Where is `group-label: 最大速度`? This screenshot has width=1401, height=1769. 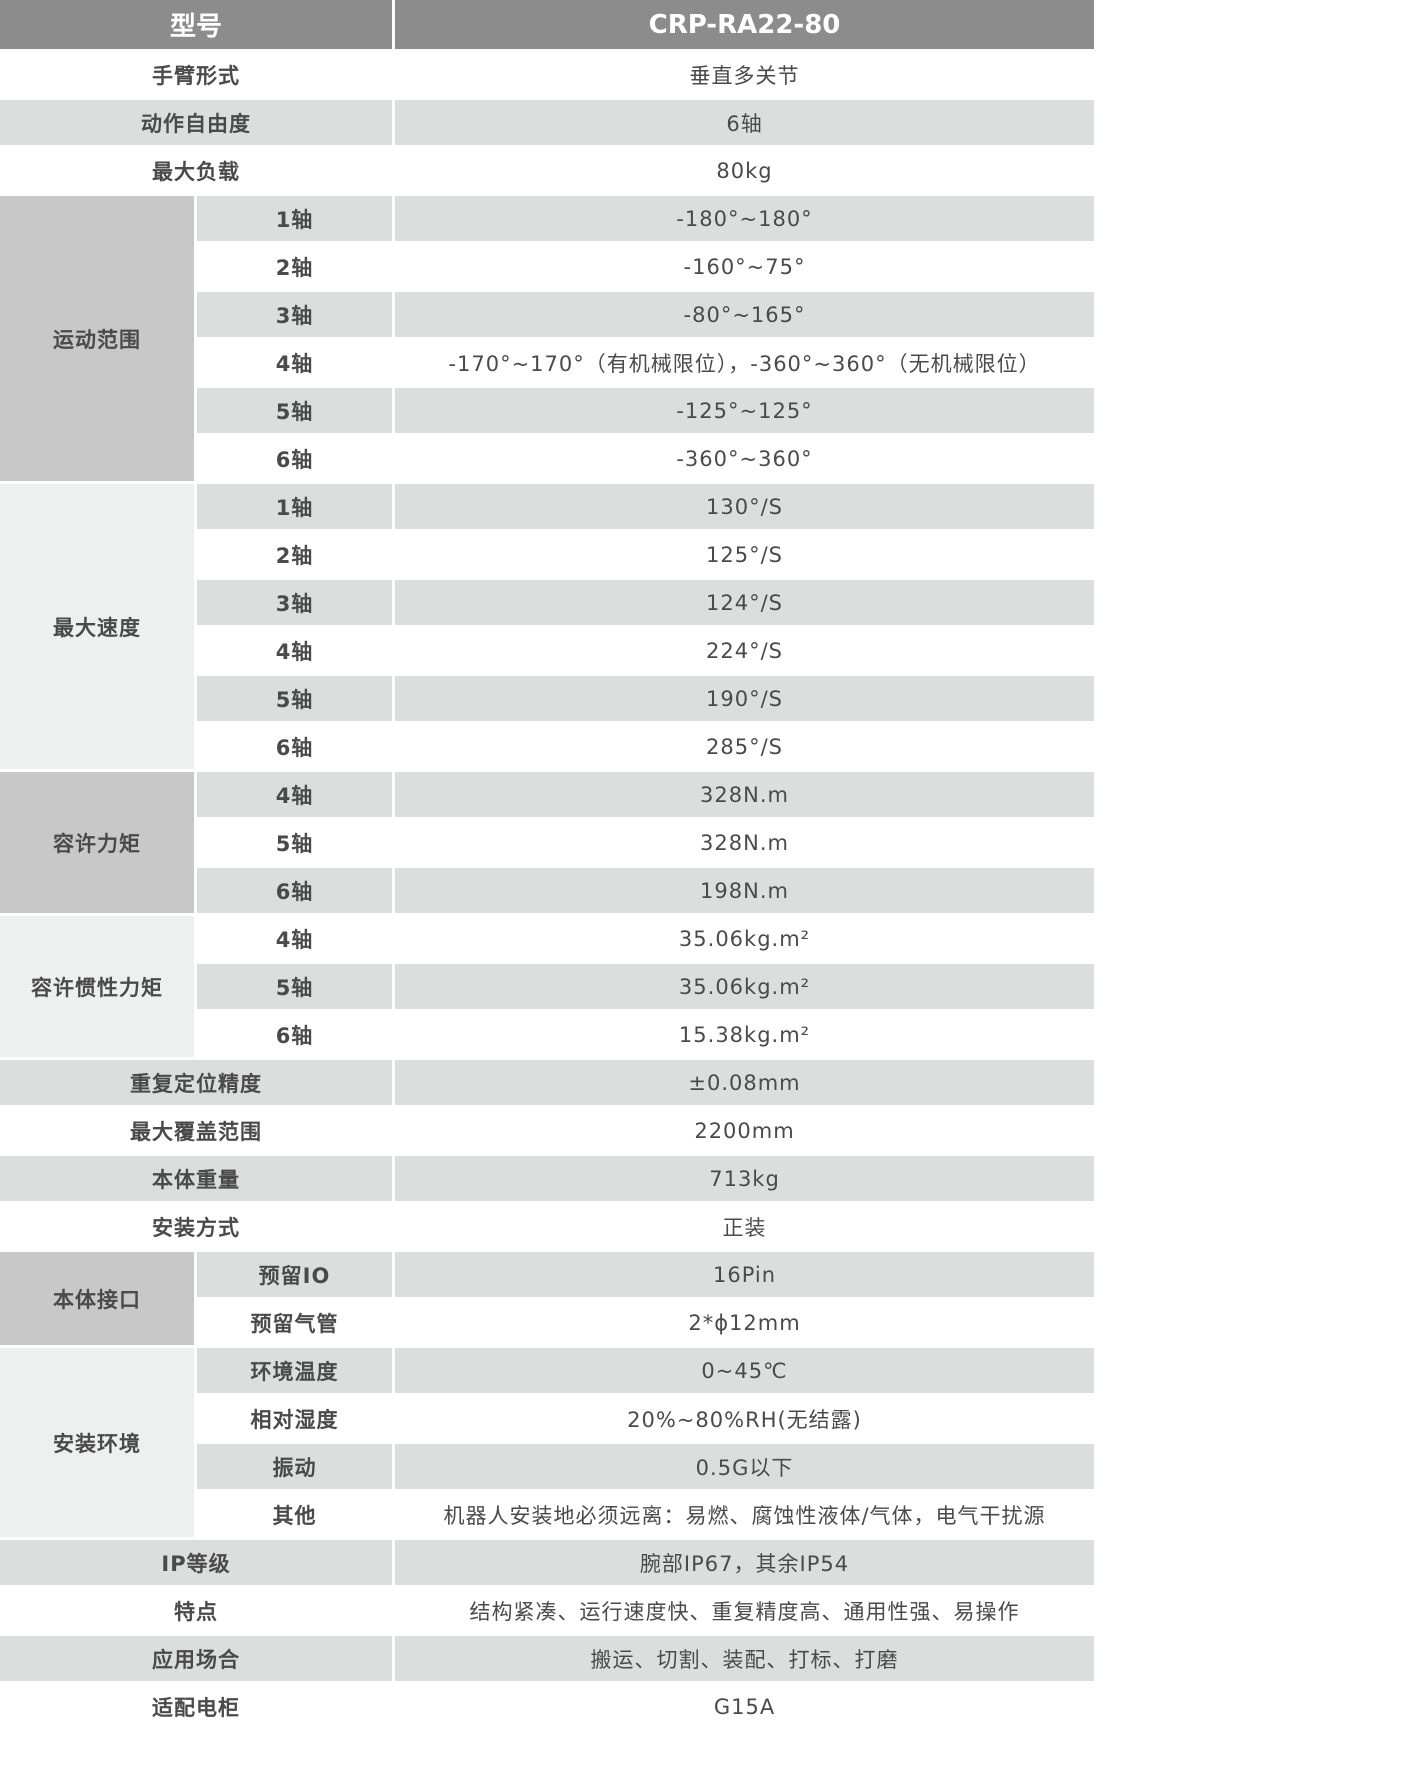
group-label: 最大速度 is located at coordinates (98, 628).